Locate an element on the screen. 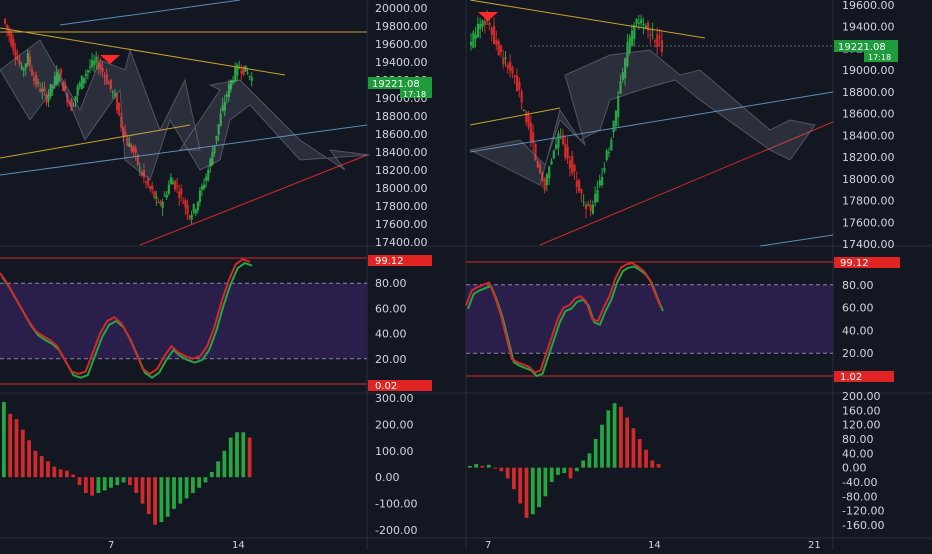 The image size is (932, 554). right-stoch-bottom-value: 1.02 is located at coordinates (851, 377).